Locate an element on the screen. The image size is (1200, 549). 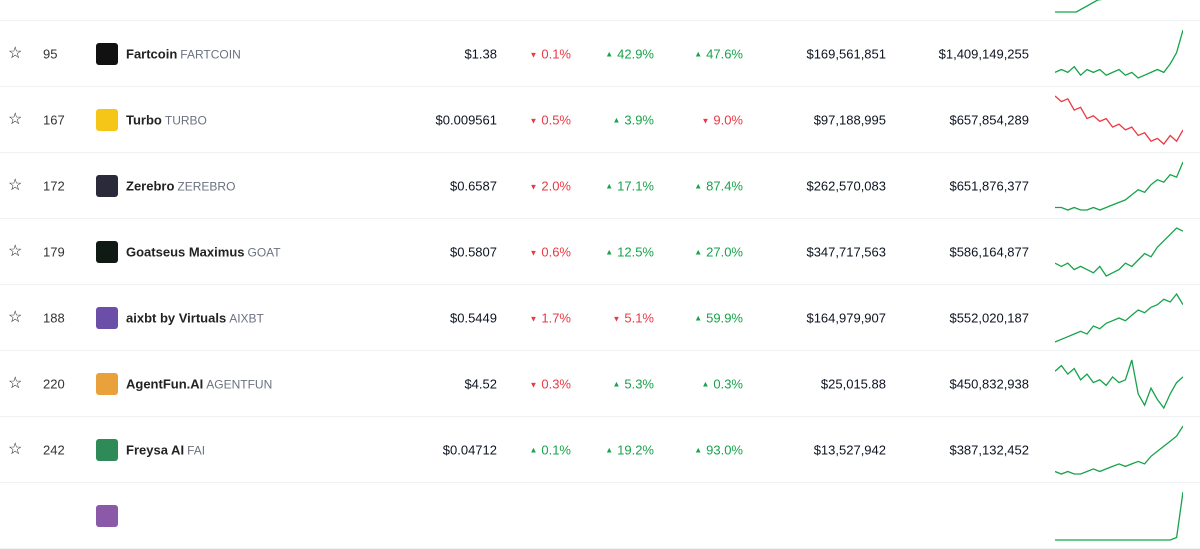
change-7d: 59.9% is located at coordinates (718, 317).